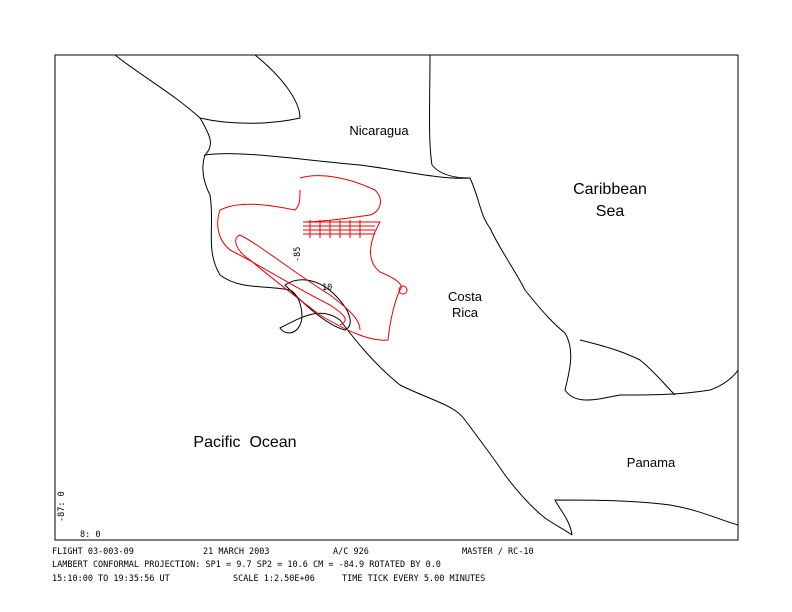  What do you see at coordinates (351, 552) in the screenshot?
I see `footer-text: A/C 926` at bounding box center [351, 552].